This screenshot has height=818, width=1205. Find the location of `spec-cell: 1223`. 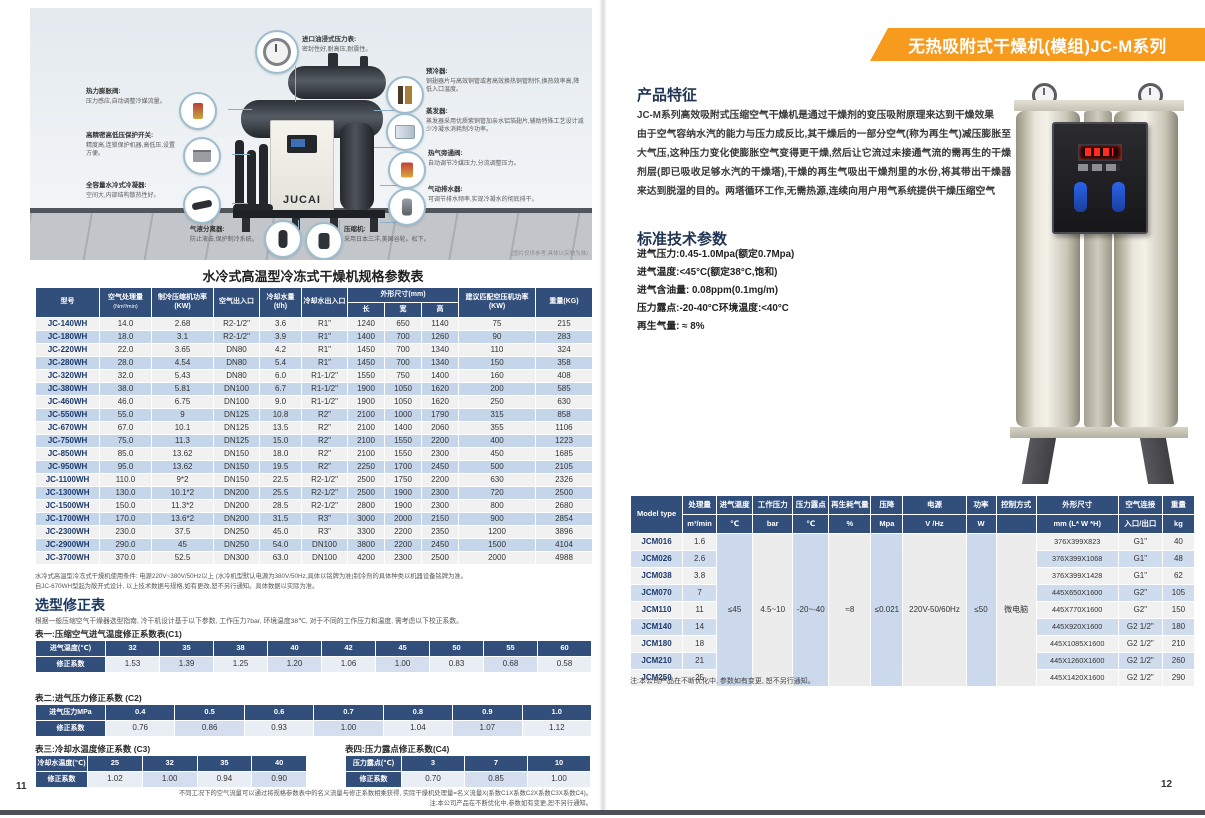

spec-cell: 1223 is located at coordinates (564, 441).